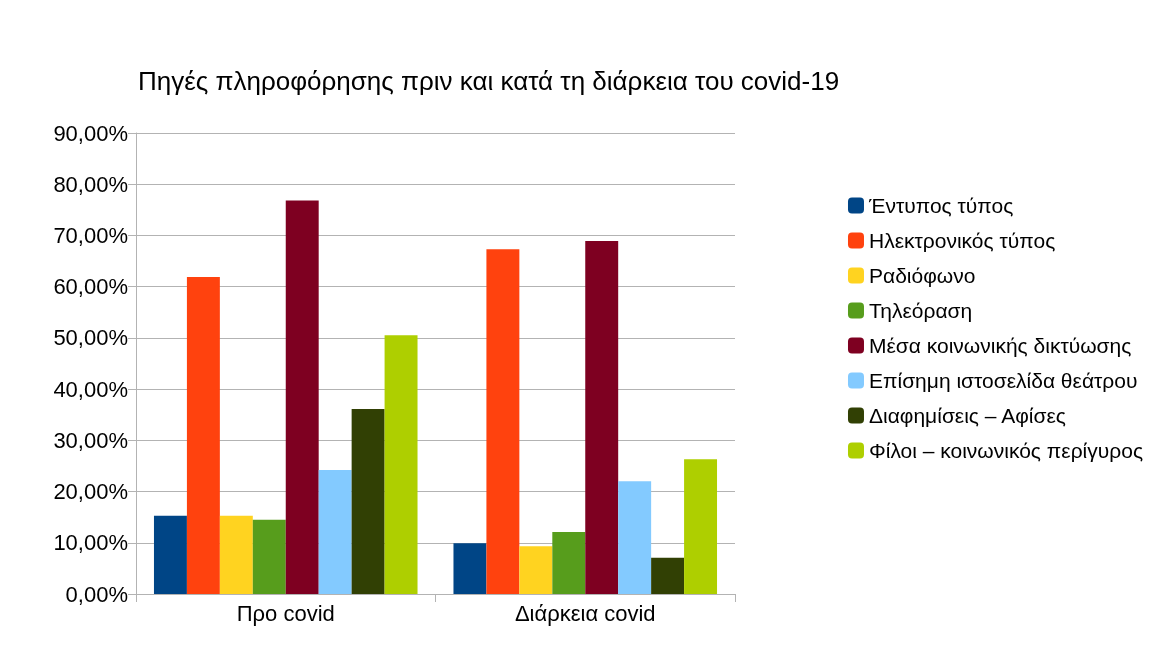 The width and height of the screenshot is (1169, 662). What do you see at coordinates (585, 613) in the screenshot?
I see `x-tick-label: Διάρκεια covid` at bounding box center [585, 613].